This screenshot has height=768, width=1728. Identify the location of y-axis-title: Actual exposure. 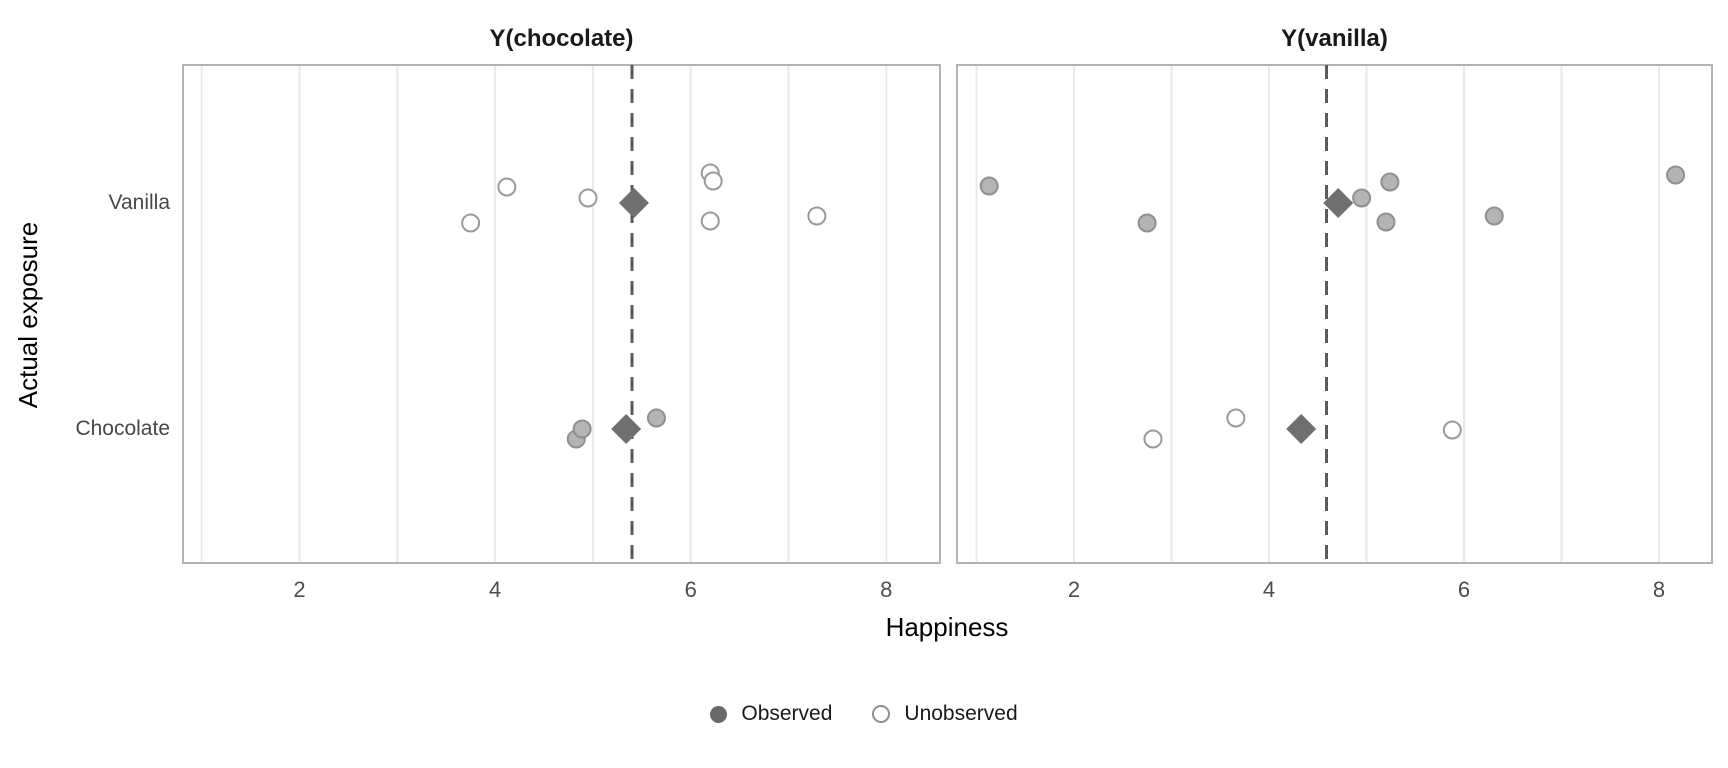
(28, 315).